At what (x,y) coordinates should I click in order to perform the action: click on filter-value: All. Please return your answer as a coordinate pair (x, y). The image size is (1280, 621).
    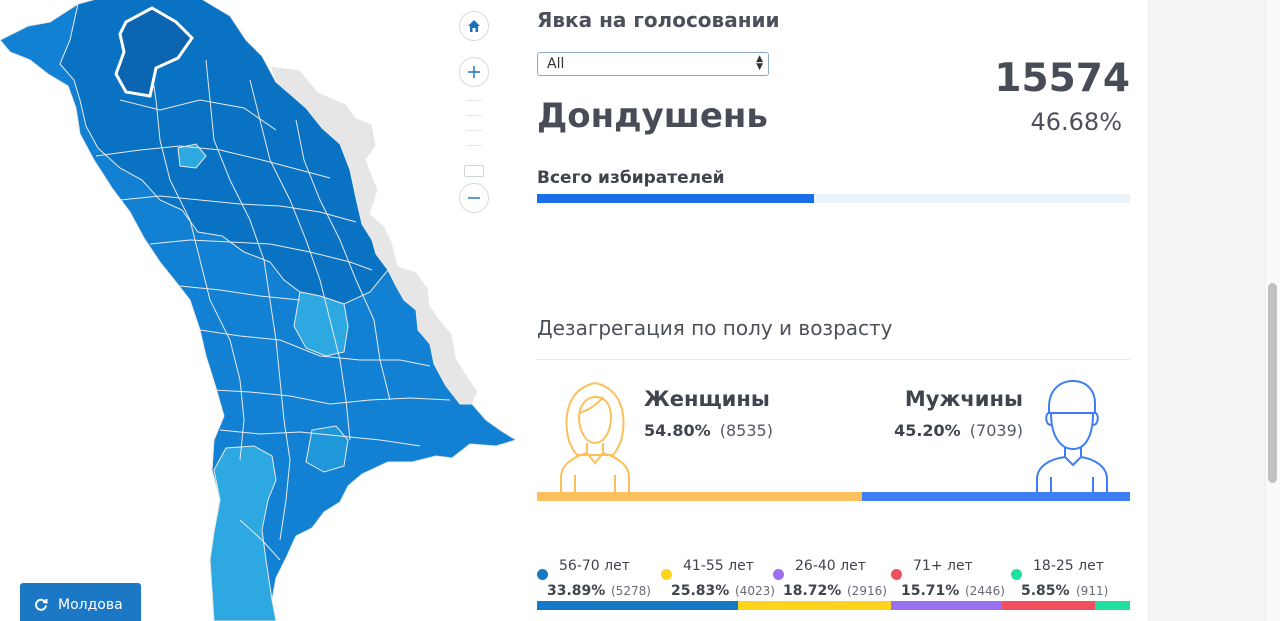
    Looking at the image, I should click on (556, 64).